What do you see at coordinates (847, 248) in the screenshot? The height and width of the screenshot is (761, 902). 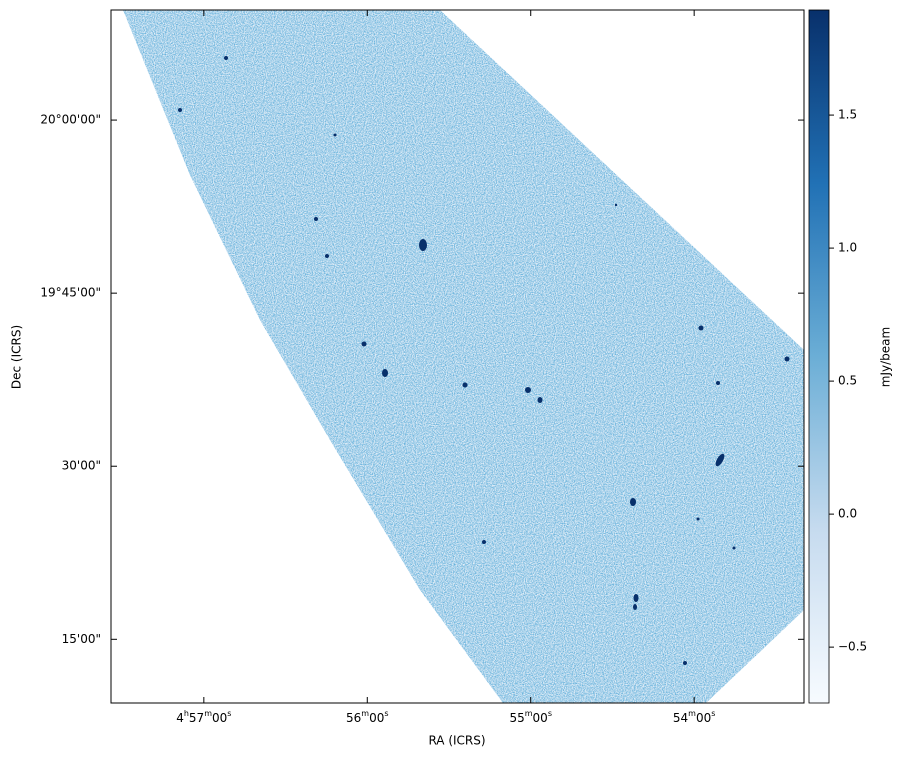 I see `colorbar-tick-label: 1.0` at bounding box center [847, 248].